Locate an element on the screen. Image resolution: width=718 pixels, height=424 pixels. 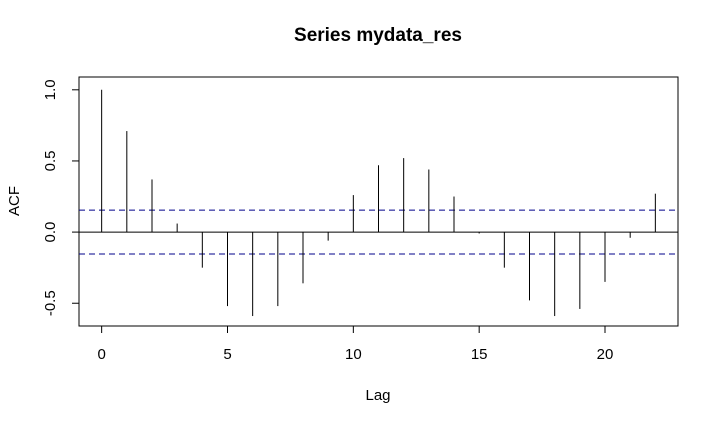
y-axis-label: ACF is located at coordinates (14, 201).